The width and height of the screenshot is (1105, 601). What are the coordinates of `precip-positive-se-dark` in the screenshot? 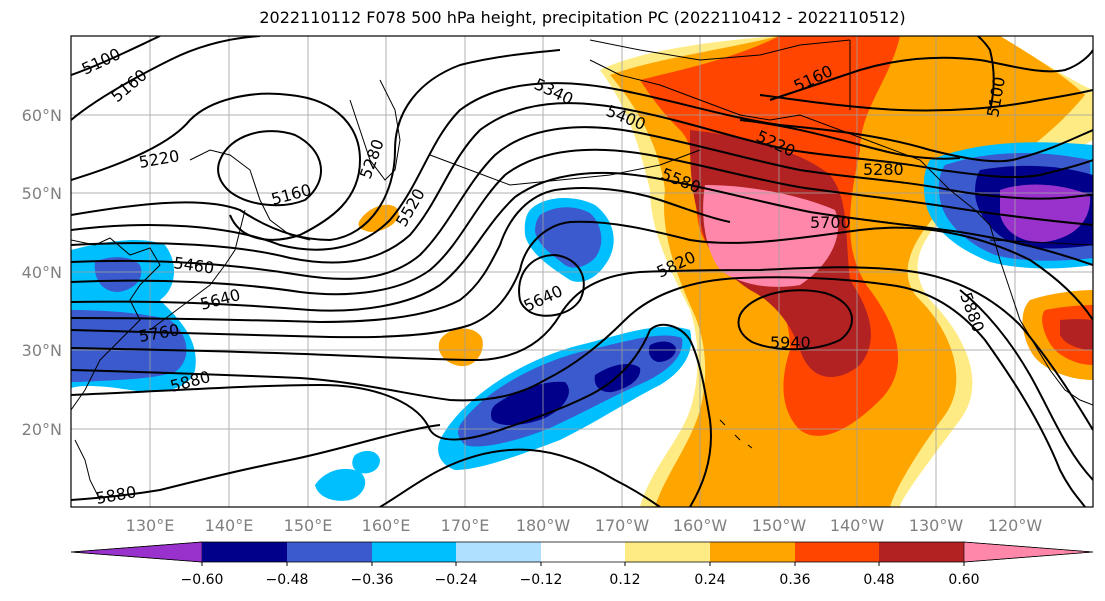 It's located at (1076, 334).